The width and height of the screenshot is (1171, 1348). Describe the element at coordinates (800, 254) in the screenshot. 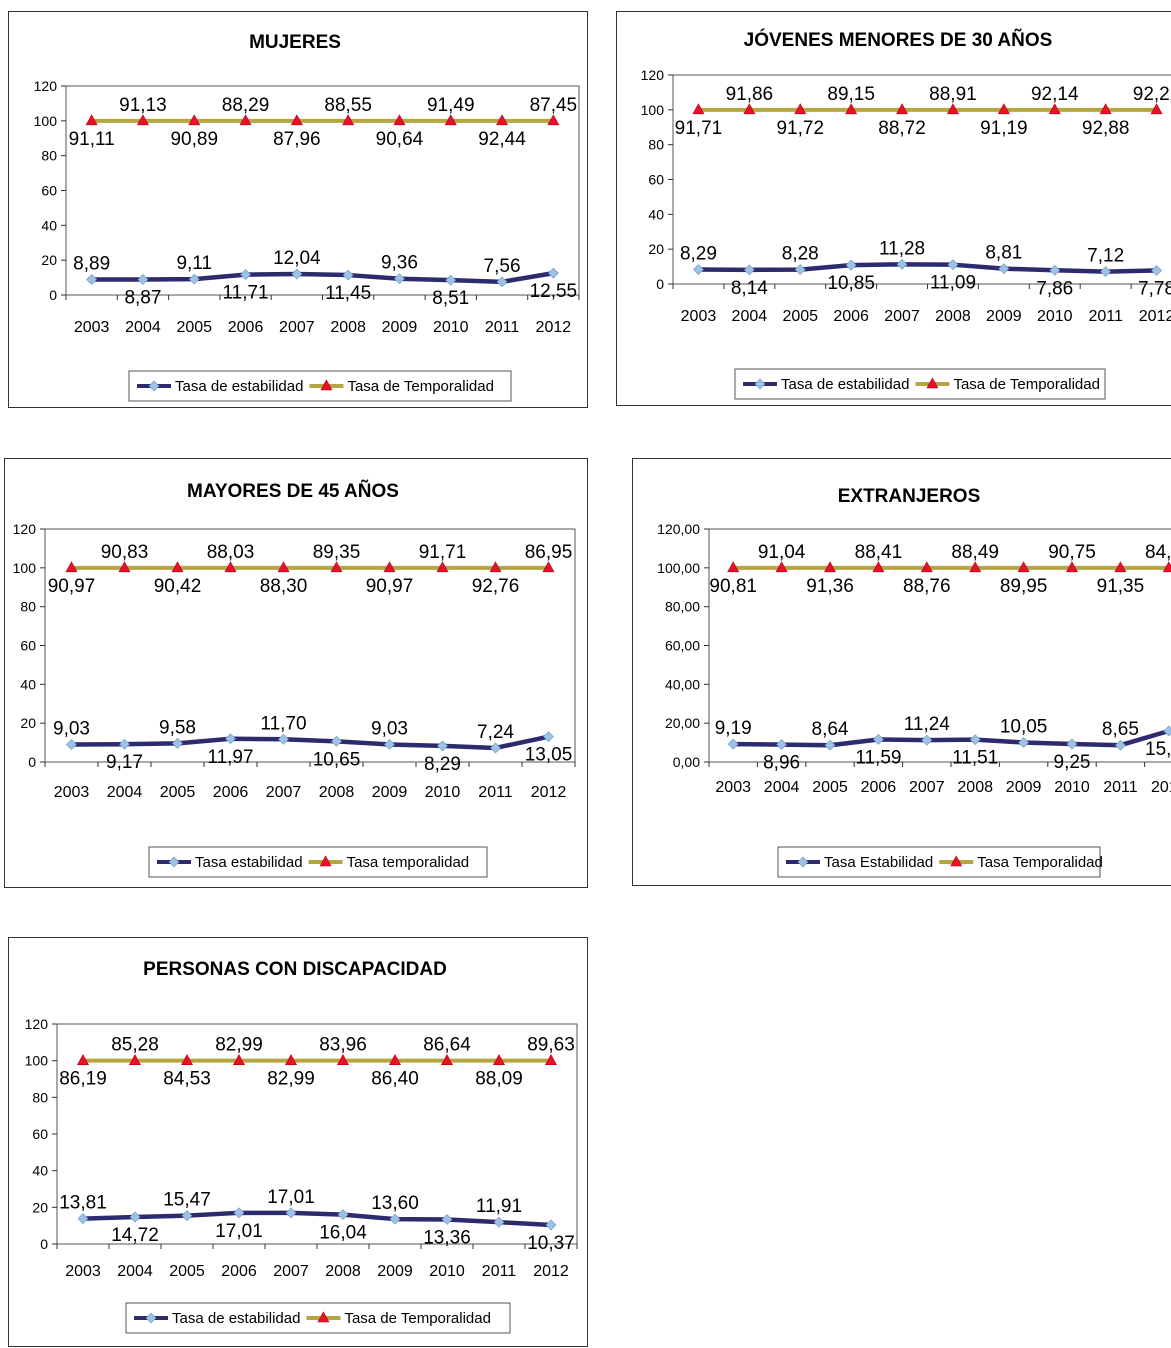

I see `estabilidad-data-label: 8,28` at that location.